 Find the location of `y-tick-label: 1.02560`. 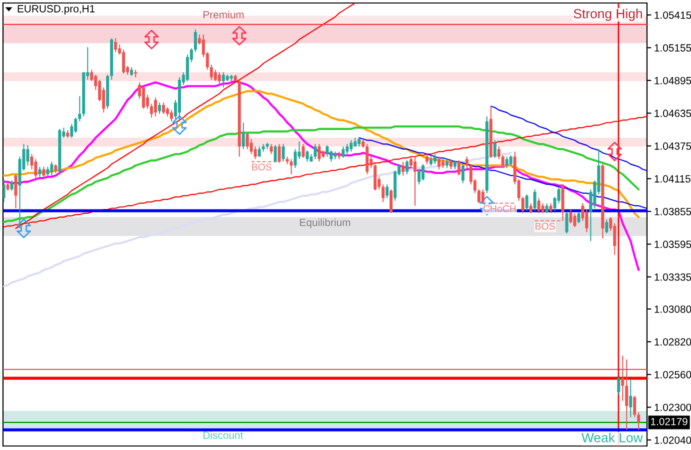

y-tick-label: 1.02560 is located at coordinates (672, 374).